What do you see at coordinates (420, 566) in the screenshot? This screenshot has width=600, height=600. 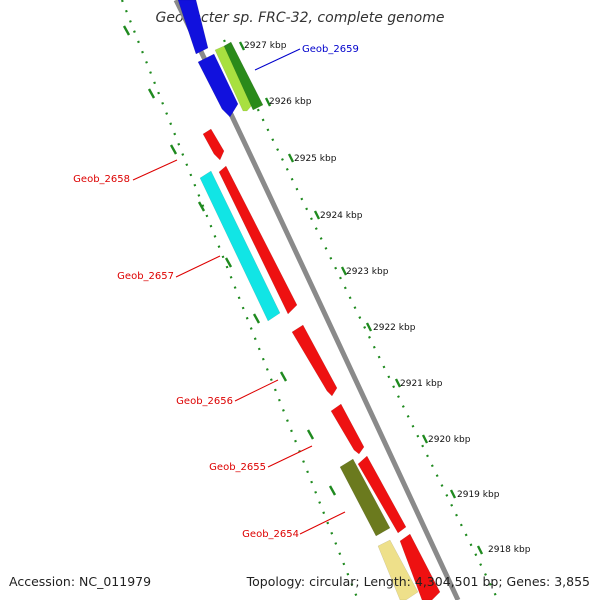 I see `gene-geob-2653b-red` at bounding box center [420, 566].